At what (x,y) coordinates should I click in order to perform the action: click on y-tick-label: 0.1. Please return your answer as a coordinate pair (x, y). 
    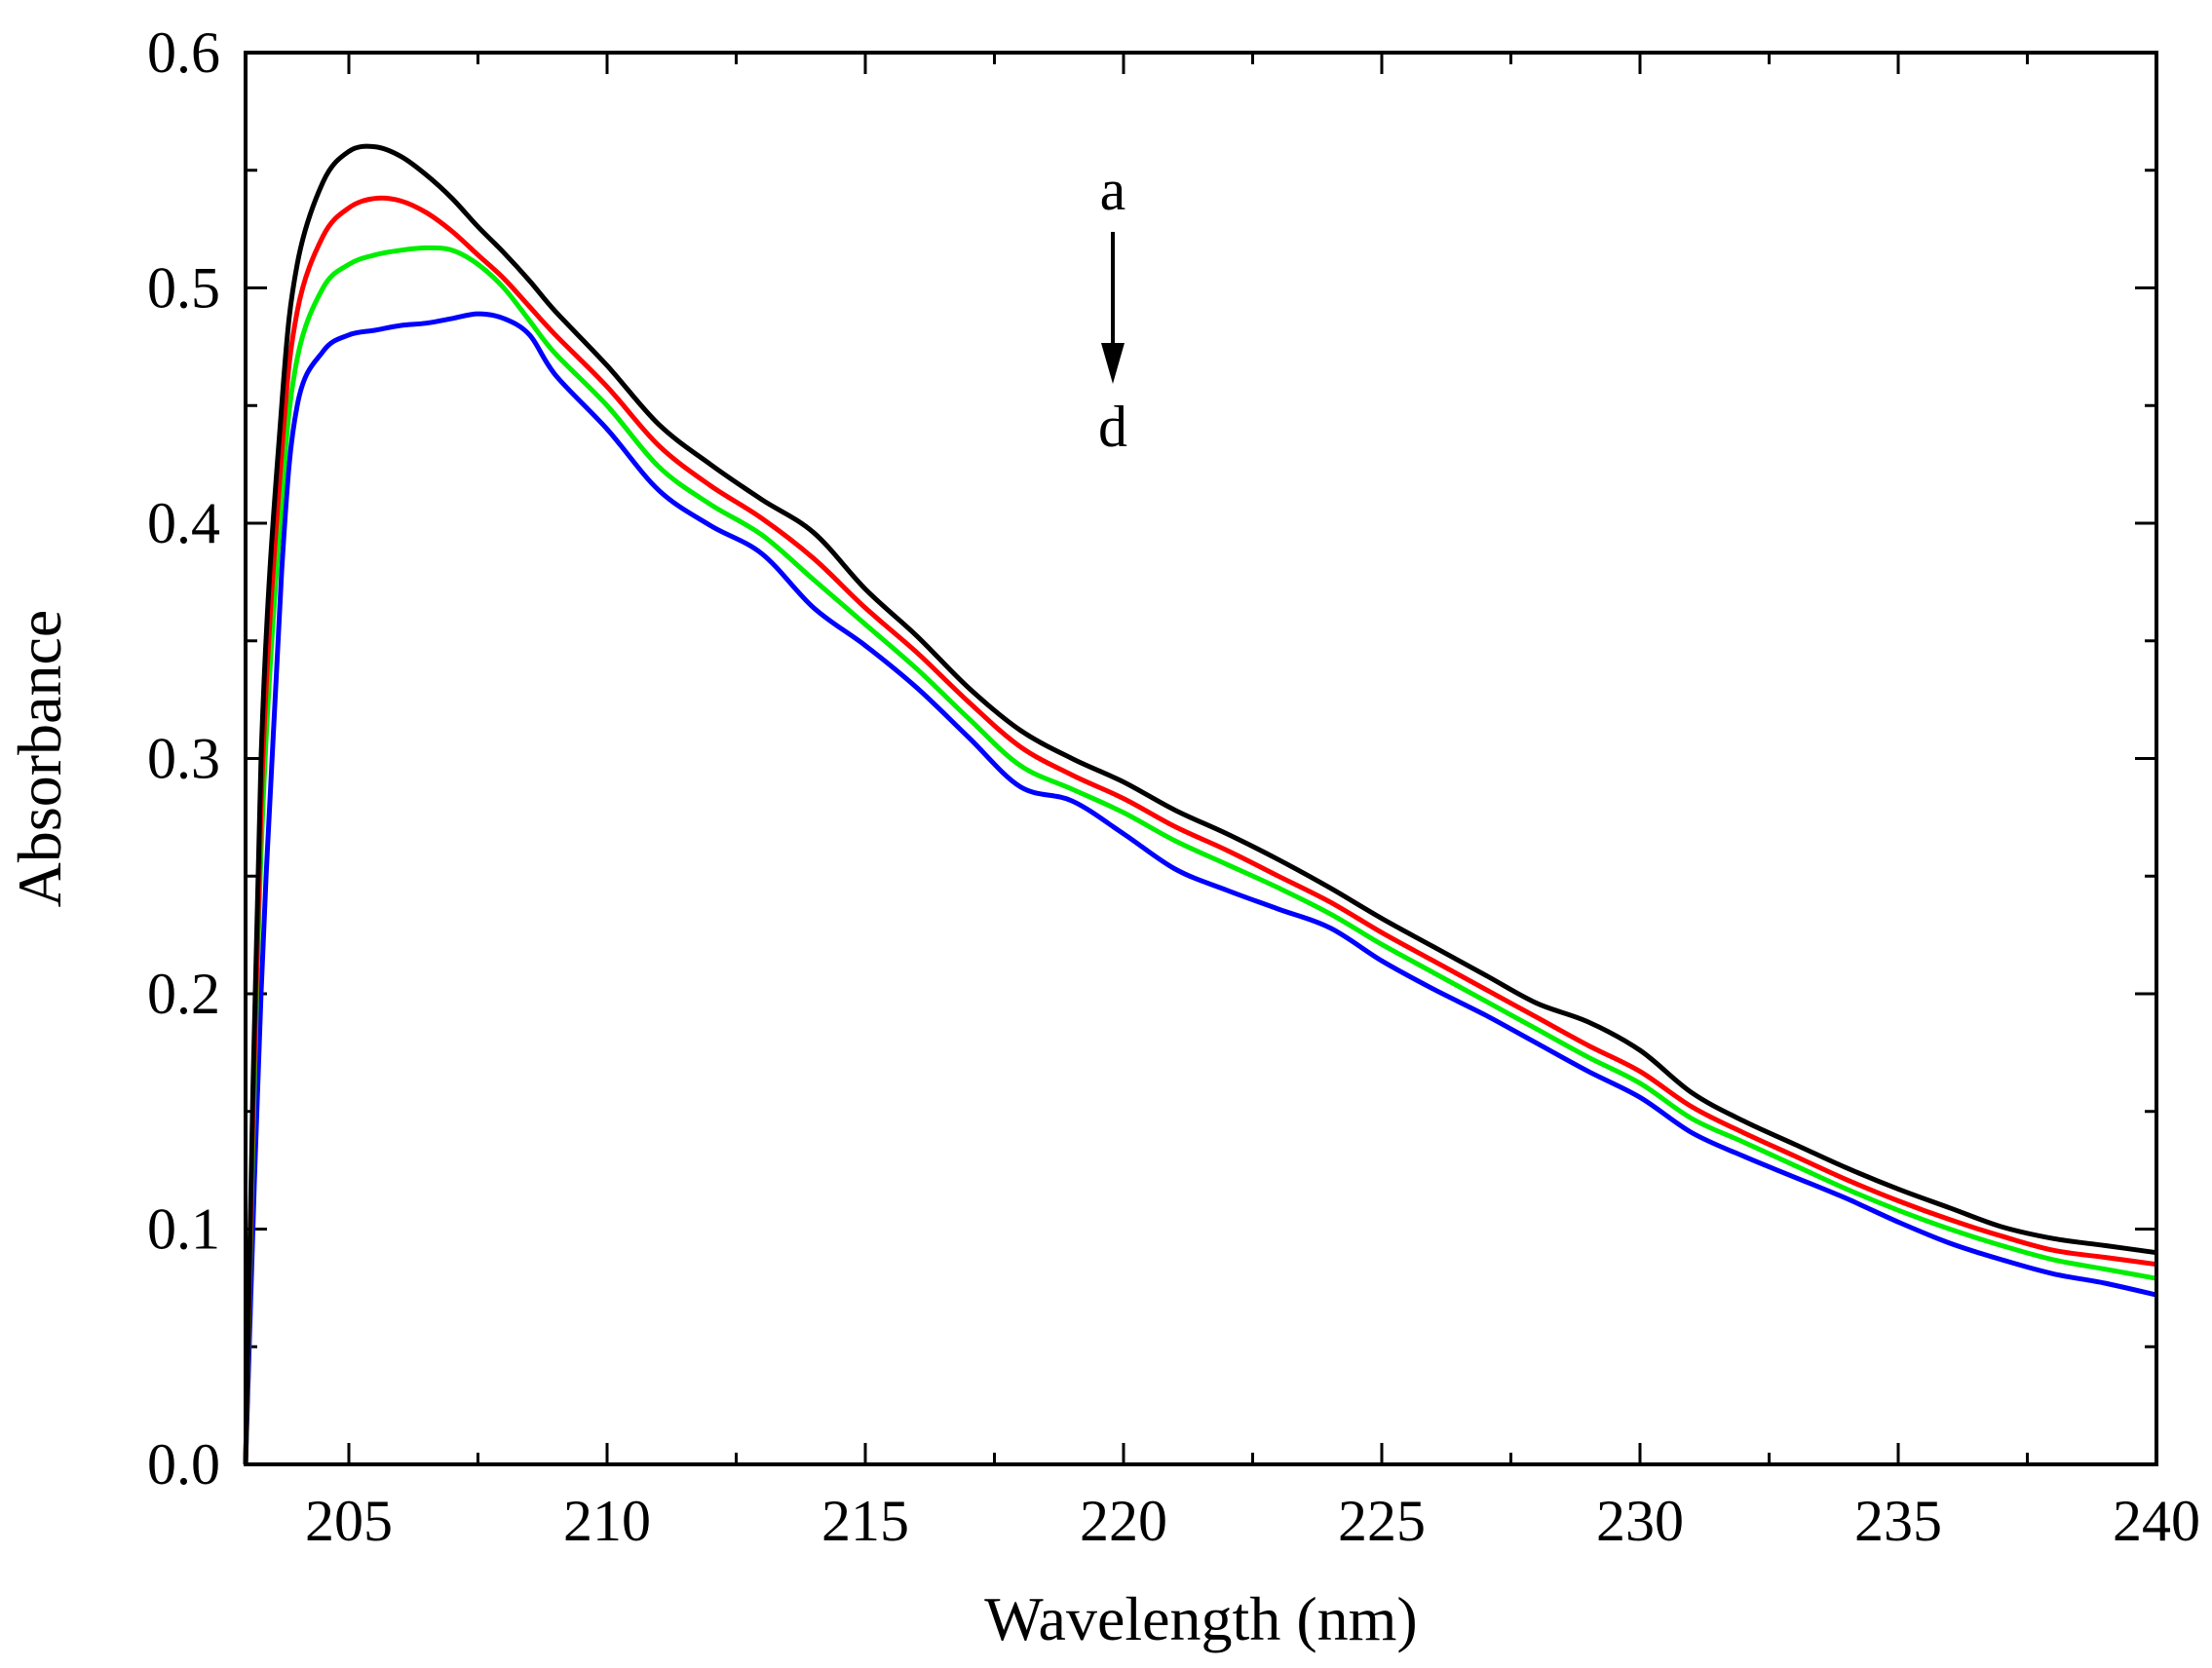
    Looking at the image, I should click on (183, 1230).